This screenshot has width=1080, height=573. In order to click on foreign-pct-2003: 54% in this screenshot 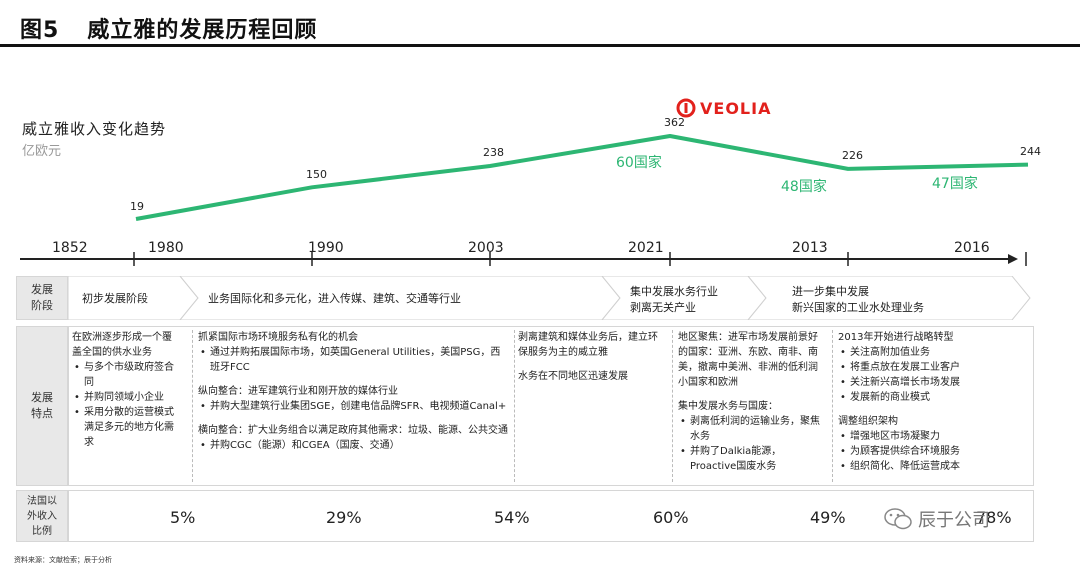, I will do `click(512, 517)`.